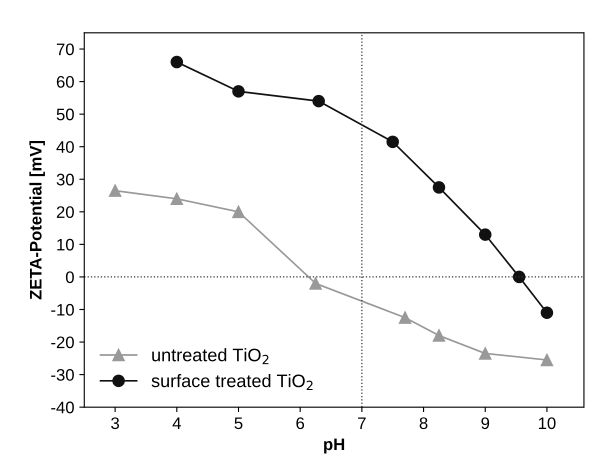 This screenshot has width=602, height=468. What do you see at coordinates (334, 446) in the screenshot?
I see `x-axis-title: pH` at bounding box center [334, 446].